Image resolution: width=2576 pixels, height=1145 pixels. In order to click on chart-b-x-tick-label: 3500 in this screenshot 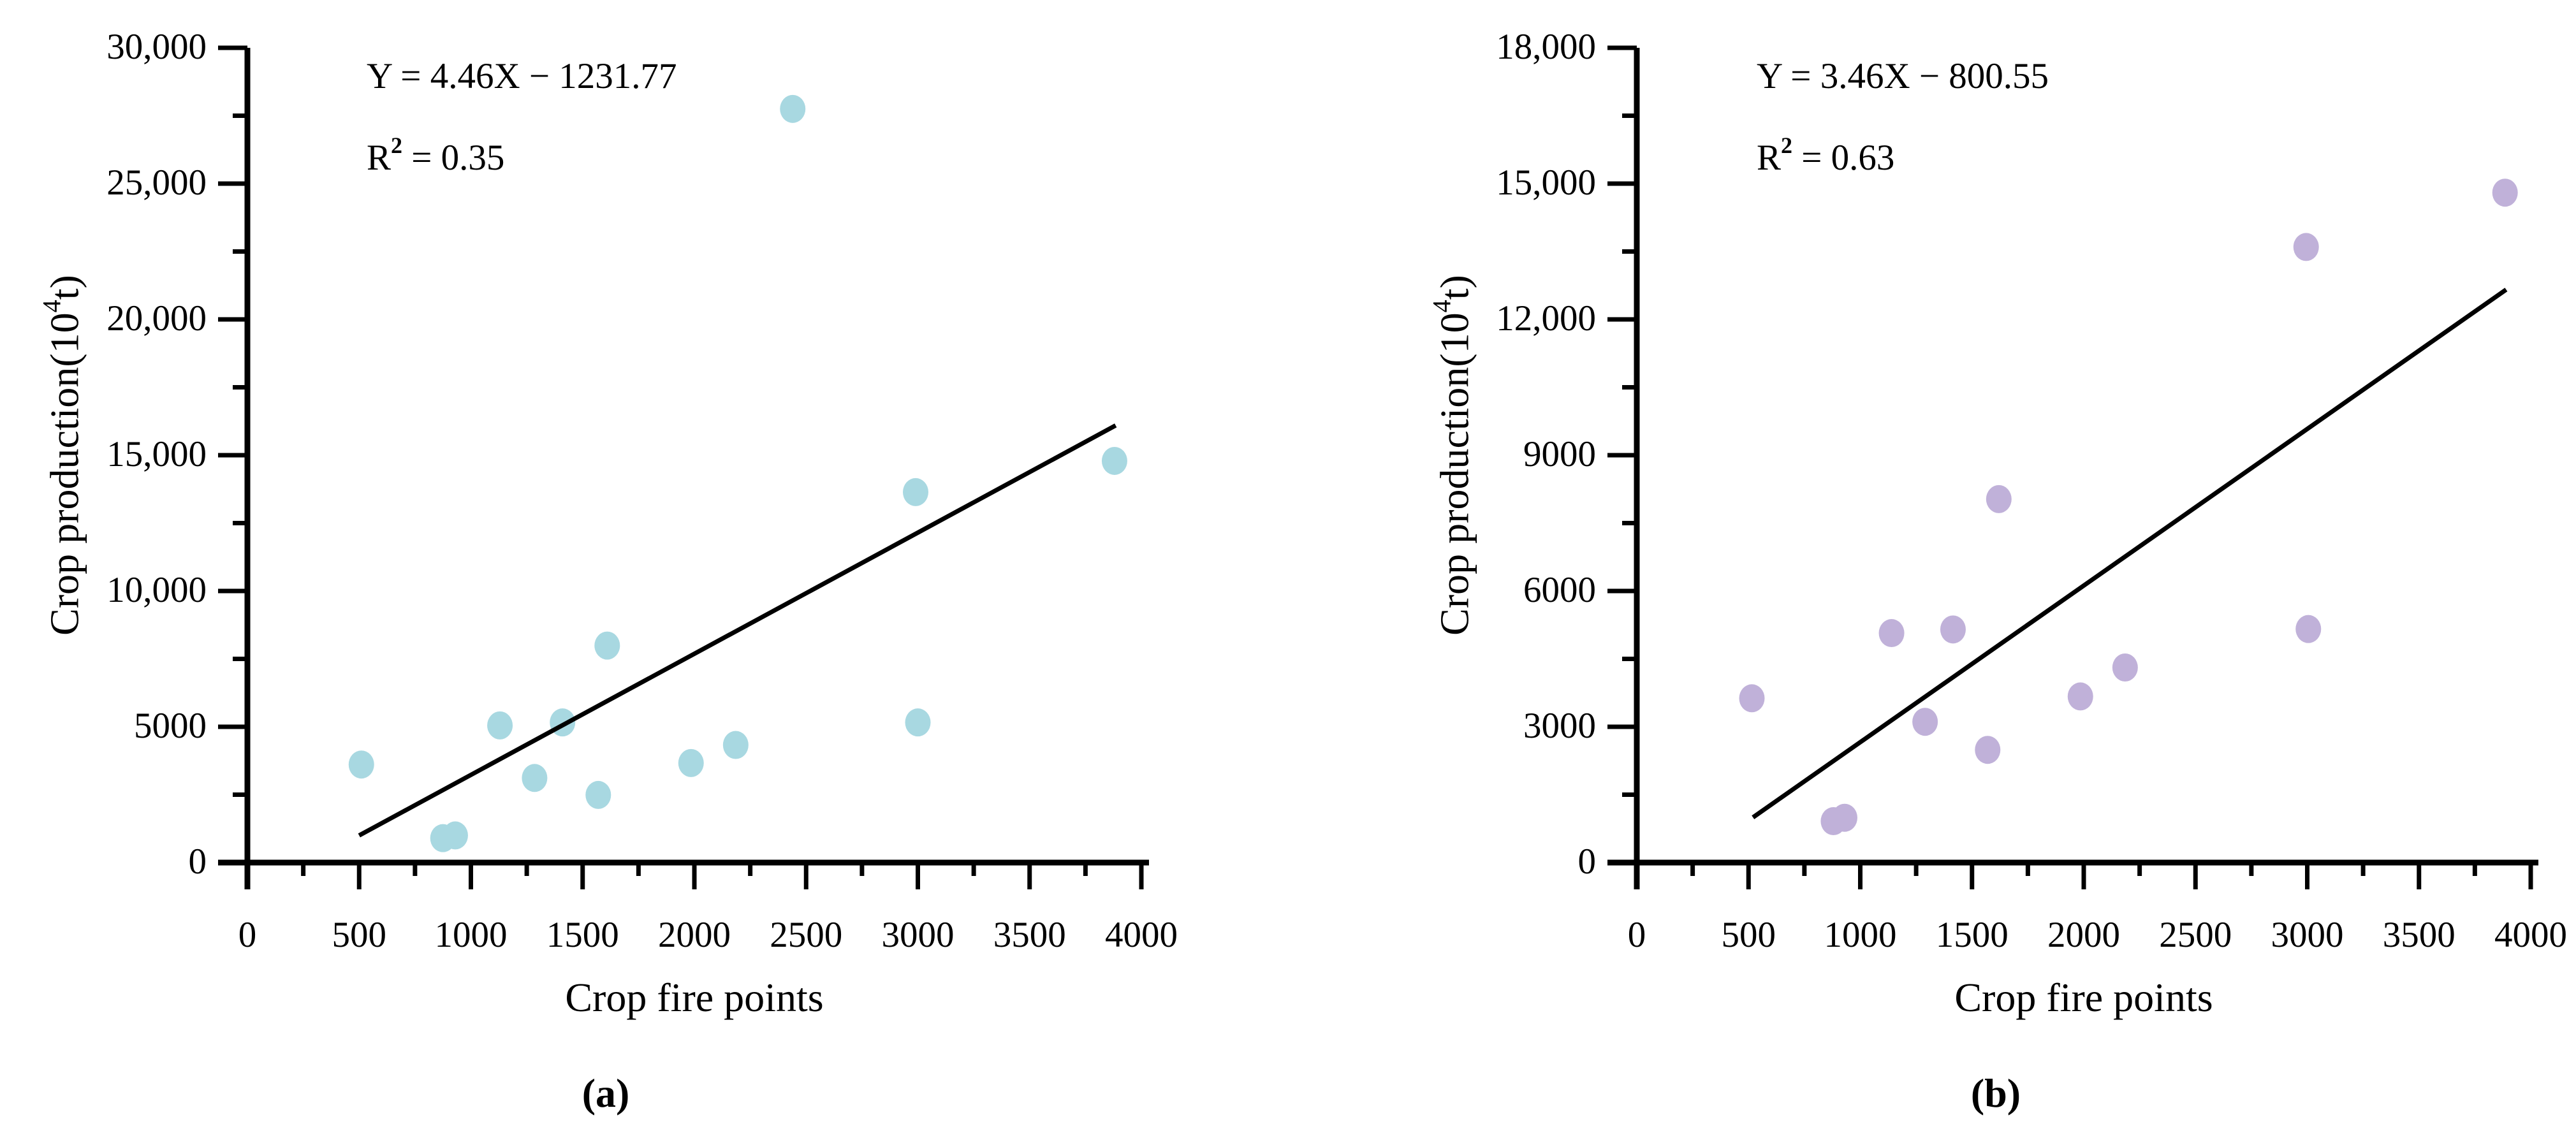, I will do `click(2418, 935)`.